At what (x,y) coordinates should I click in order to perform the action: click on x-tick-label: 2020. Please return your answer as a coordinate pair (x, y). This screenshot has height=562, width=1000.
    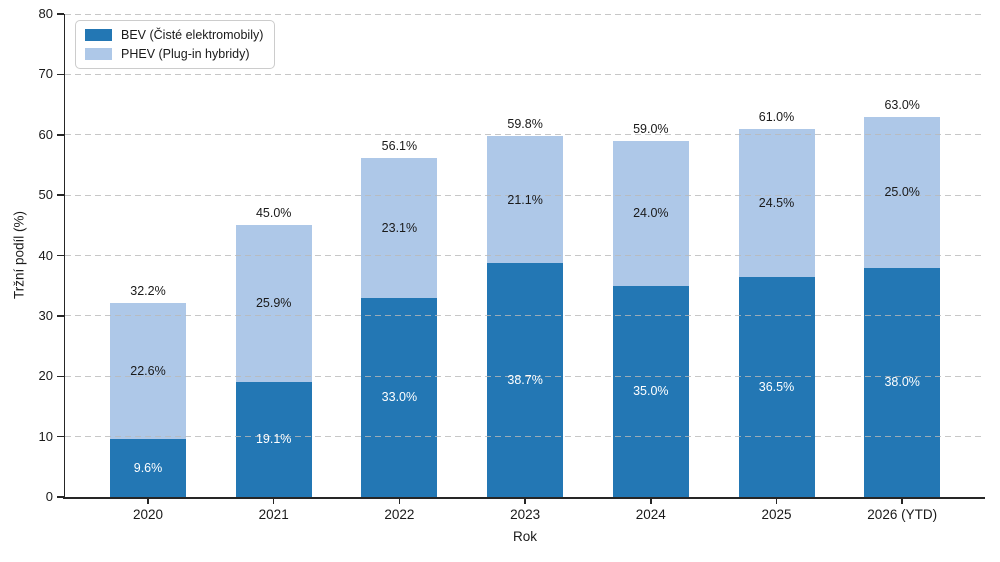
    Looking at the image, I should click on (148, 514).